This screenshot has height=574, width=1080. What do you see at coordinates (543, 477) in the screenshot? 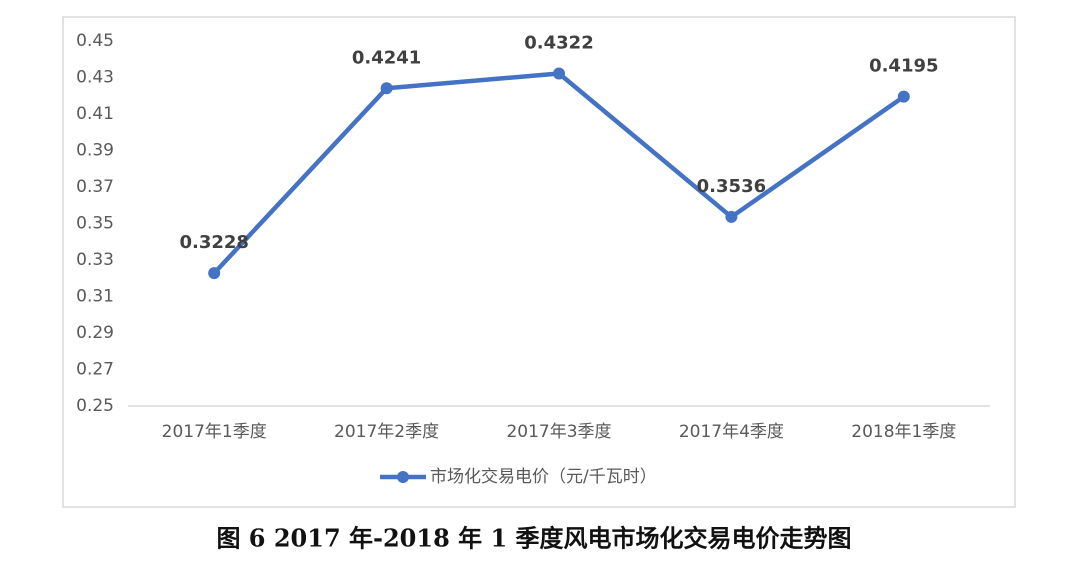
I see `legend-label: 市场化交易电价（元/千瓦时）` at bounding box center [543, 477].